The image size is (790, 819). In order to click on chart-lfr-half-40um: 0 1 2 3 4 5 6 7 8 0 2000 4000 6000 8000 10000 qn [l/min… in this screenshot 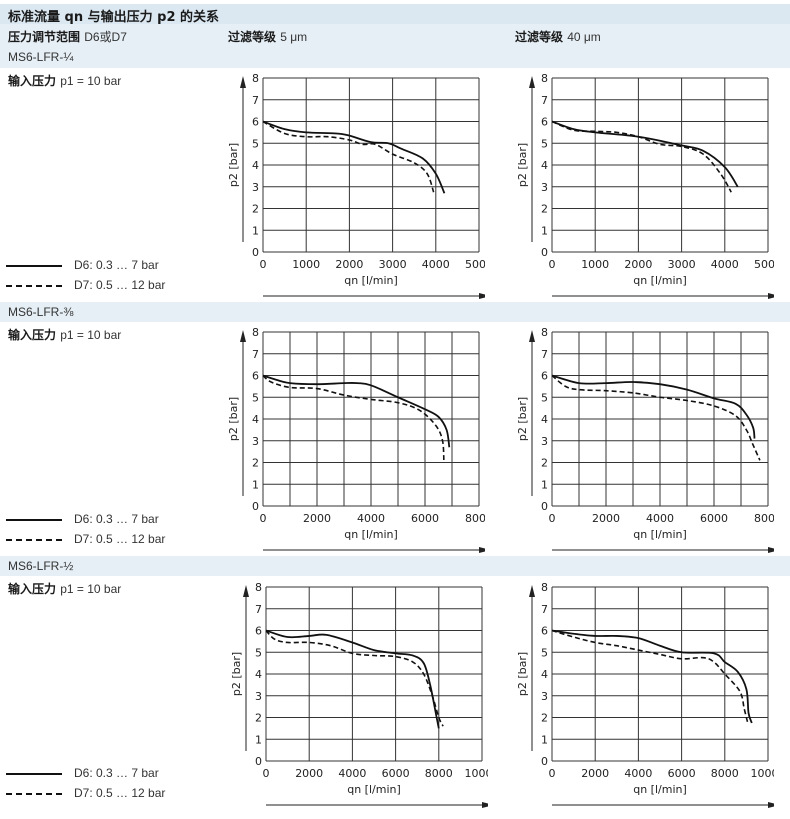, I will do `click(645, 694)`.